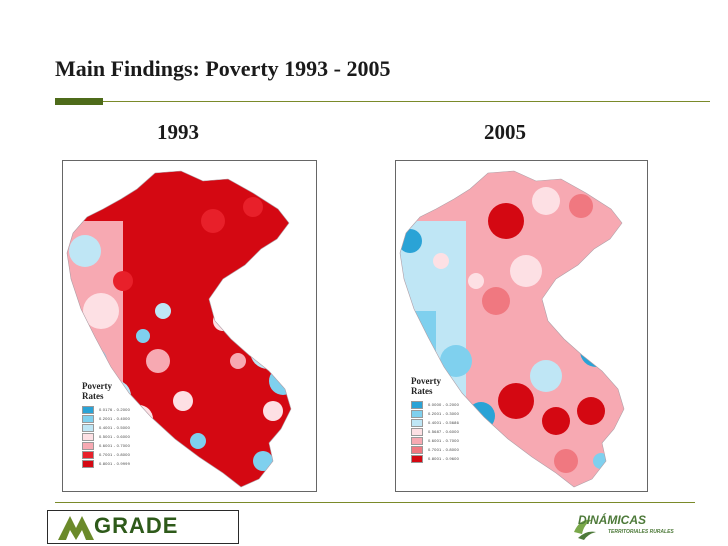  What do you see at coordinates (115, 409) in the screenshot?
I see `legend-label: 0.0176 - 0.2000` at bounding box center [115, 409].